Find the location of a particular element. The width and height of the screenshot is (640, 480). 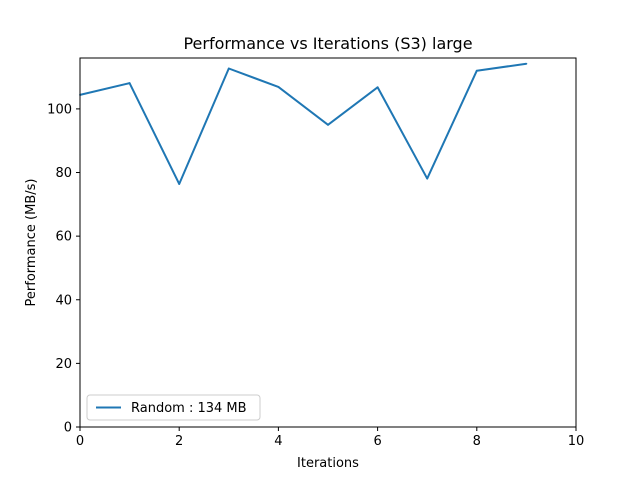

y-axis-label: Performance (MB/s) is located at coordinates (31, 243).